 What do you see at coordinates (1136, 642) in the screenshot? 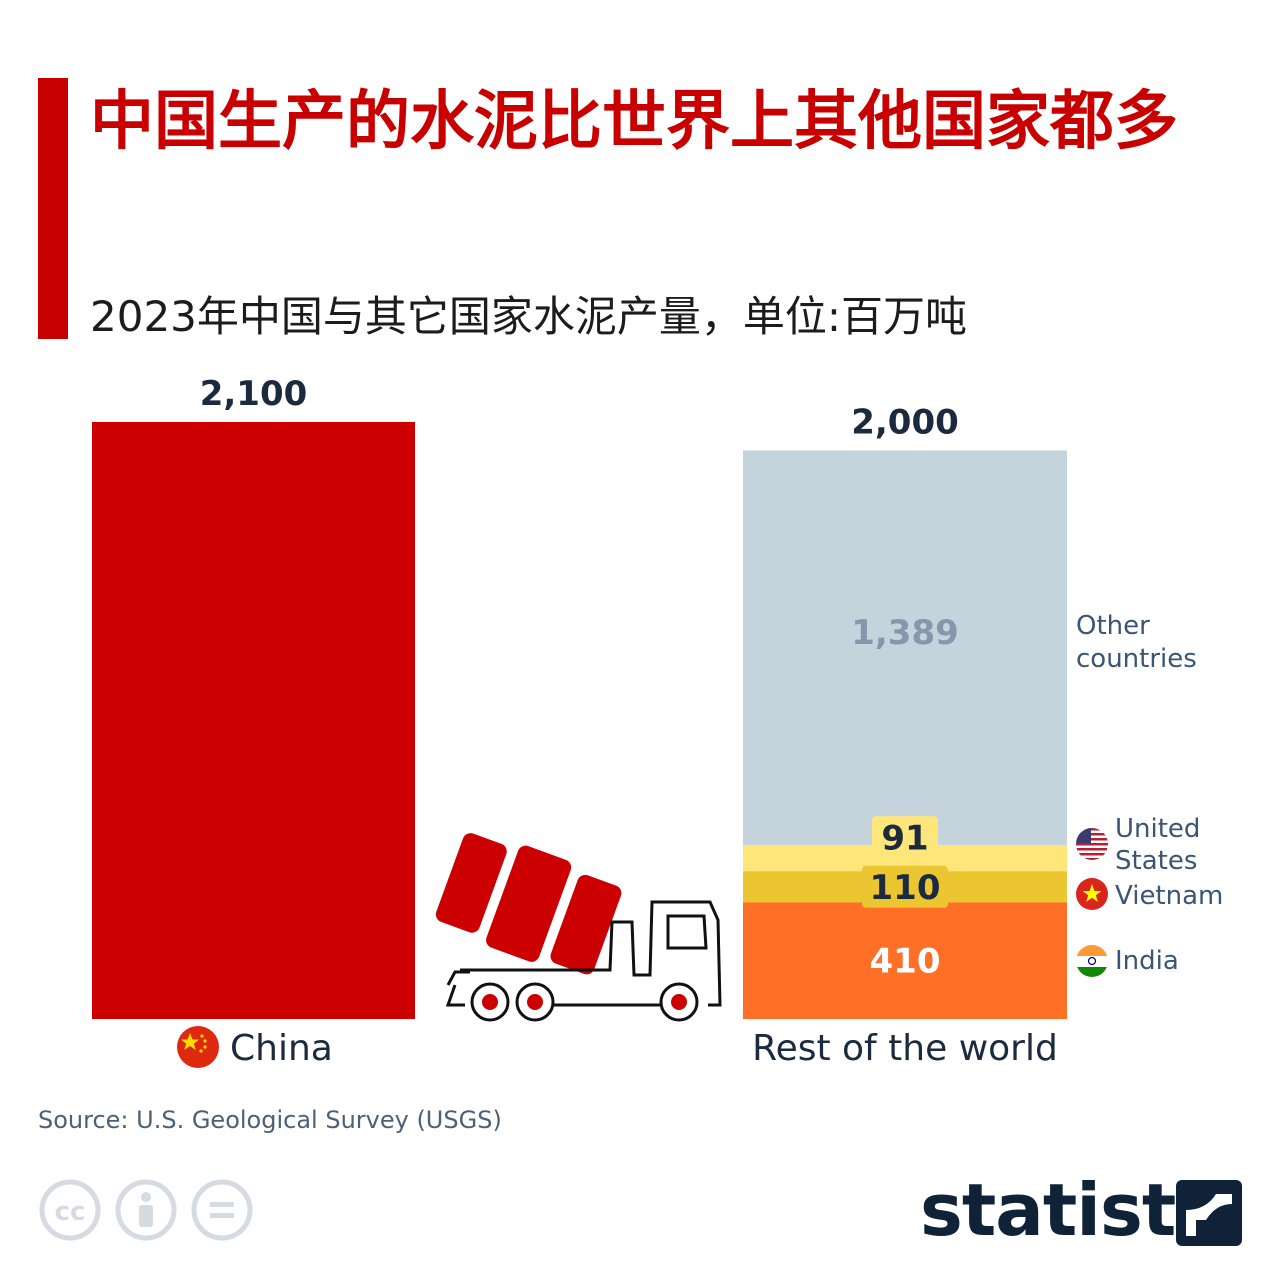
I see `legend-label-other-countries: Other countries` at bounding box center [1136, 642].